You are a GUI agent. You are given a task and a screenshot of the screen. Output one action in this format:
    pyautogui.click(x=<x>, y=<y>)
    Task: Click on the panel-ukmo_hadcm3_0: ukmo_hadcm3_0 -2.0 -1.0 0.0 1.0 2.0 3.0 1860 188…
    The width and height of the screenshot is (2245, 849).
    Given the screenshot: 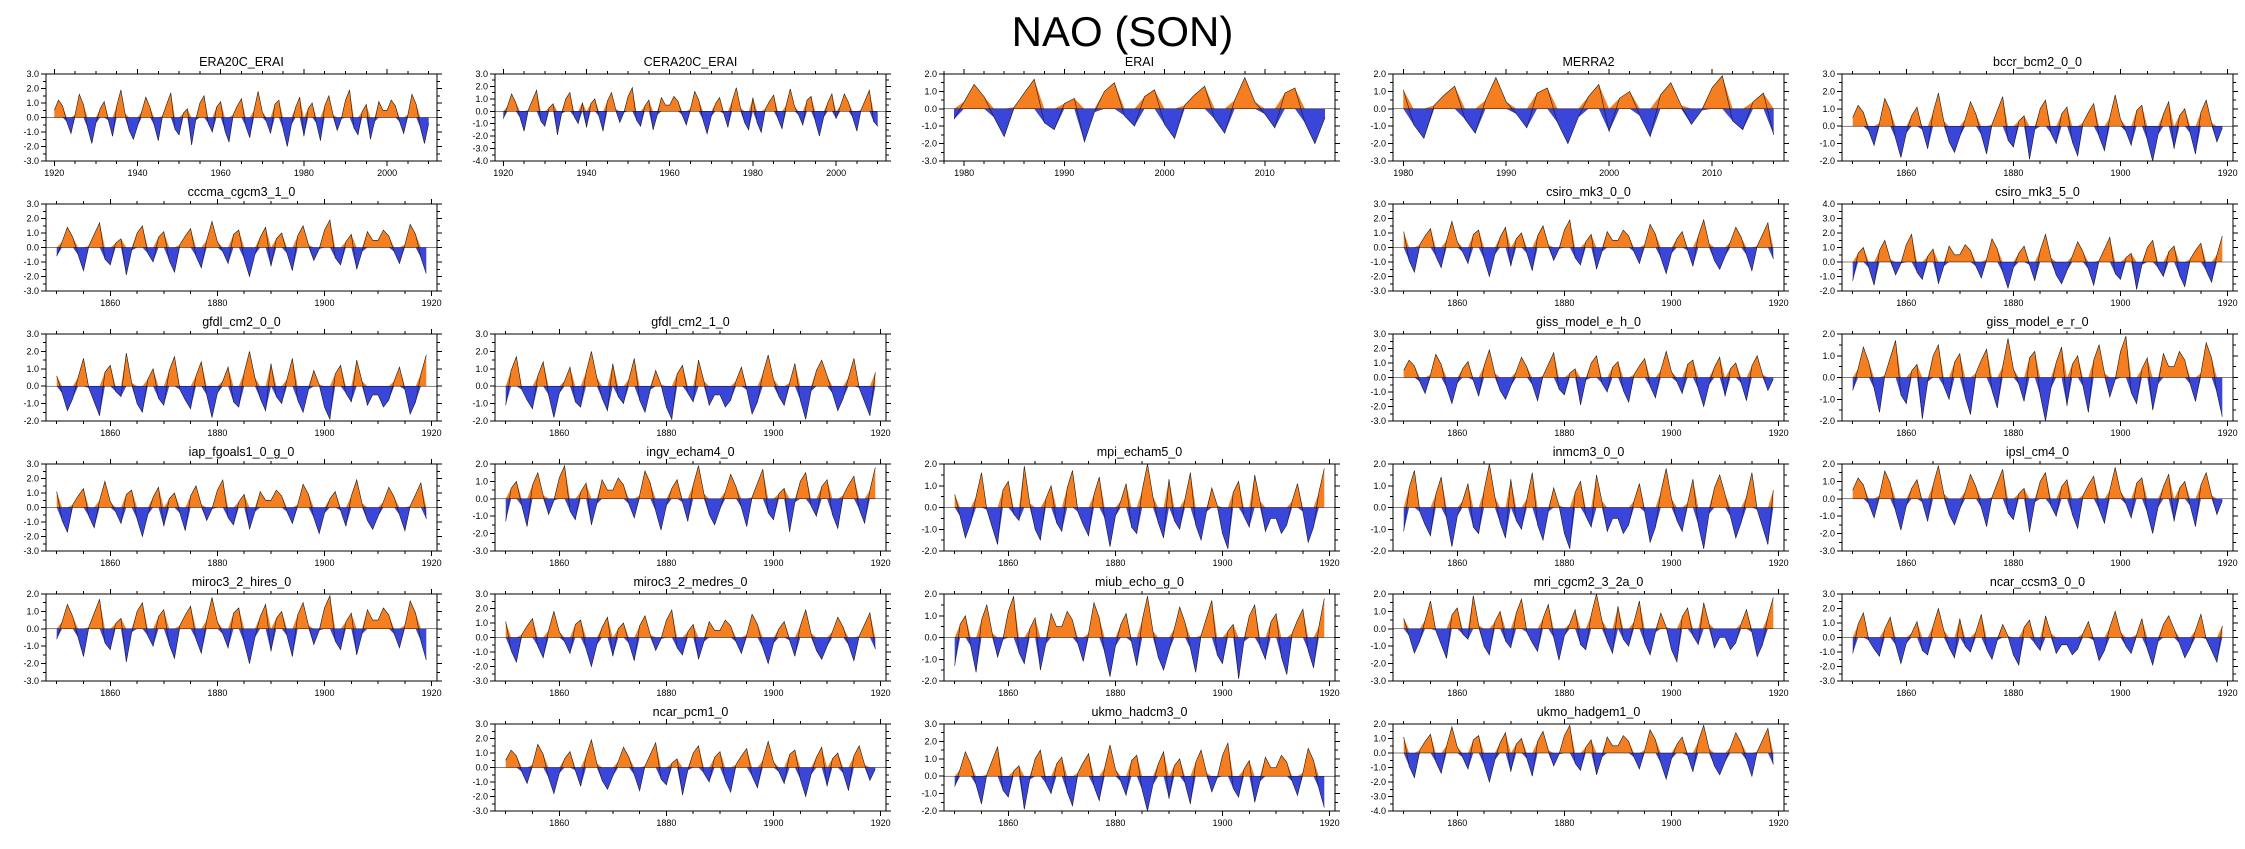 What is the action you would take?
    pyautogui.click(x=1130, y=767)
    